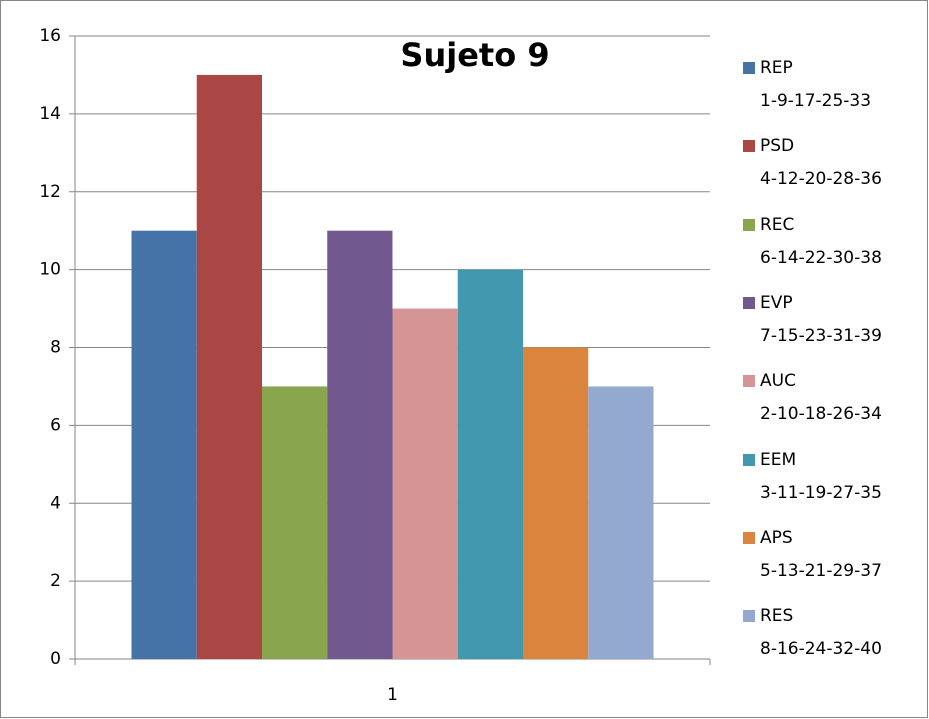  I want to click on legend-entry: REC 6-14-22-30-38, so click(833, 248).